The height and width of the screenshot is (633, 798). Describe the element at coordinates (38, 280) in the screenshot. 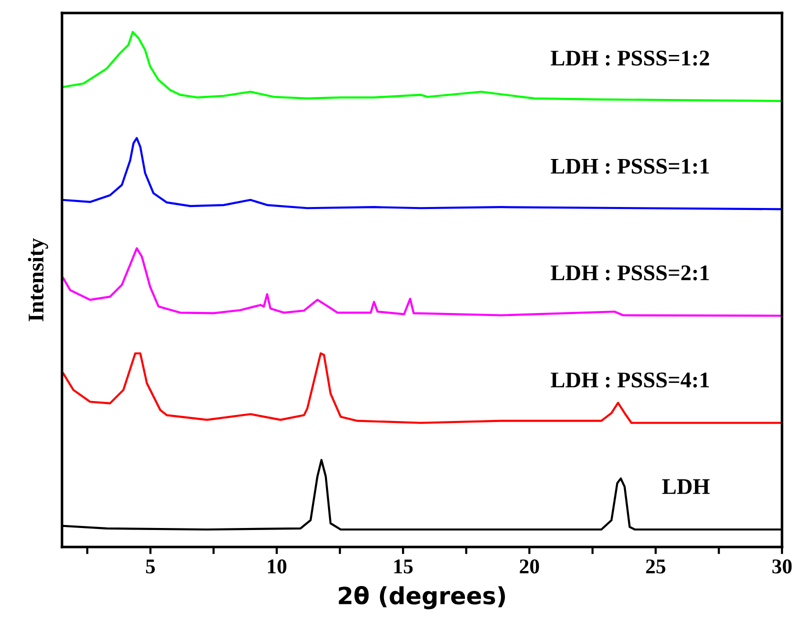

I see `y-axis-title: Intensity` at that location.